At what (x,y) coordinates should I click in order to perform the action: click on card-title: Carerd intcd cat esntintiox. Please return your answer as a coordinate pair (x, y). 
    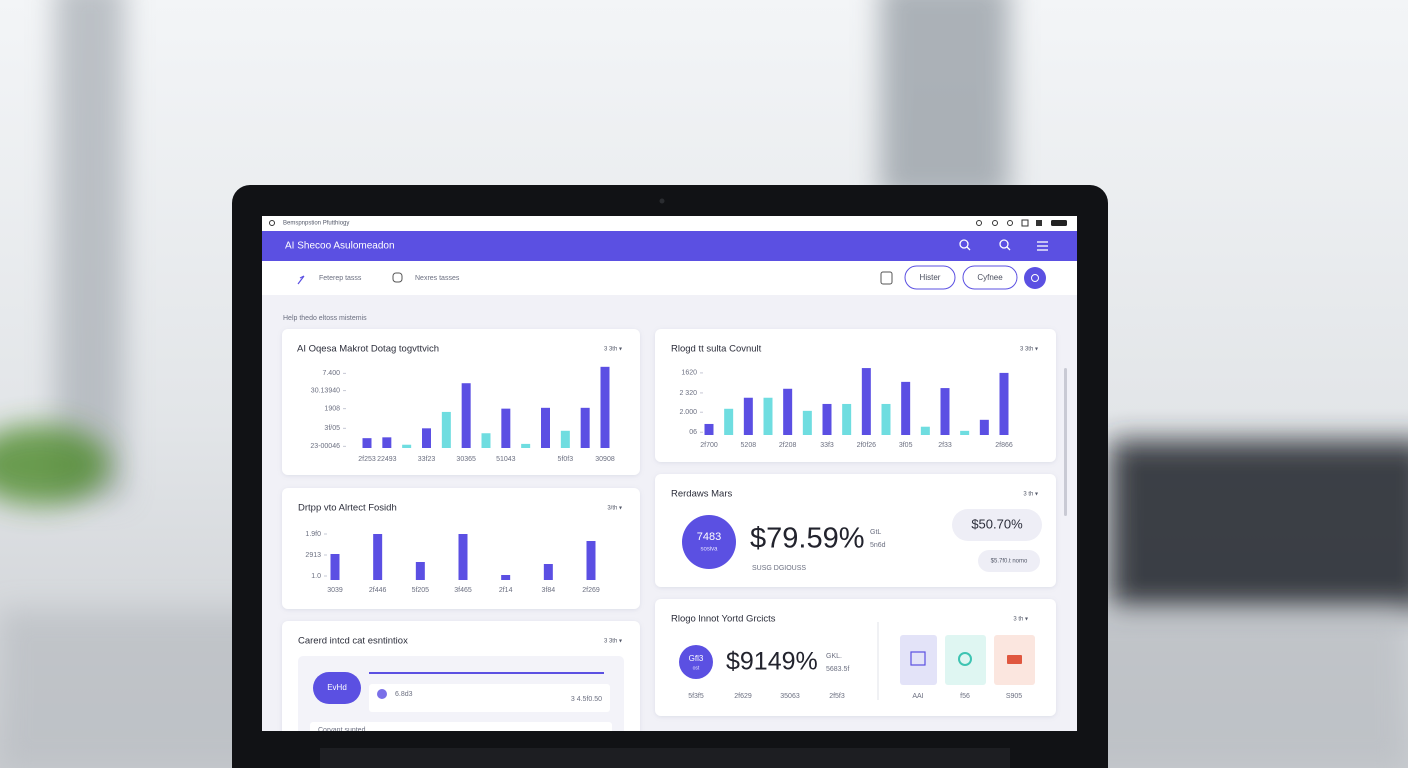
    Looking at the image, I should click on (353, 641).